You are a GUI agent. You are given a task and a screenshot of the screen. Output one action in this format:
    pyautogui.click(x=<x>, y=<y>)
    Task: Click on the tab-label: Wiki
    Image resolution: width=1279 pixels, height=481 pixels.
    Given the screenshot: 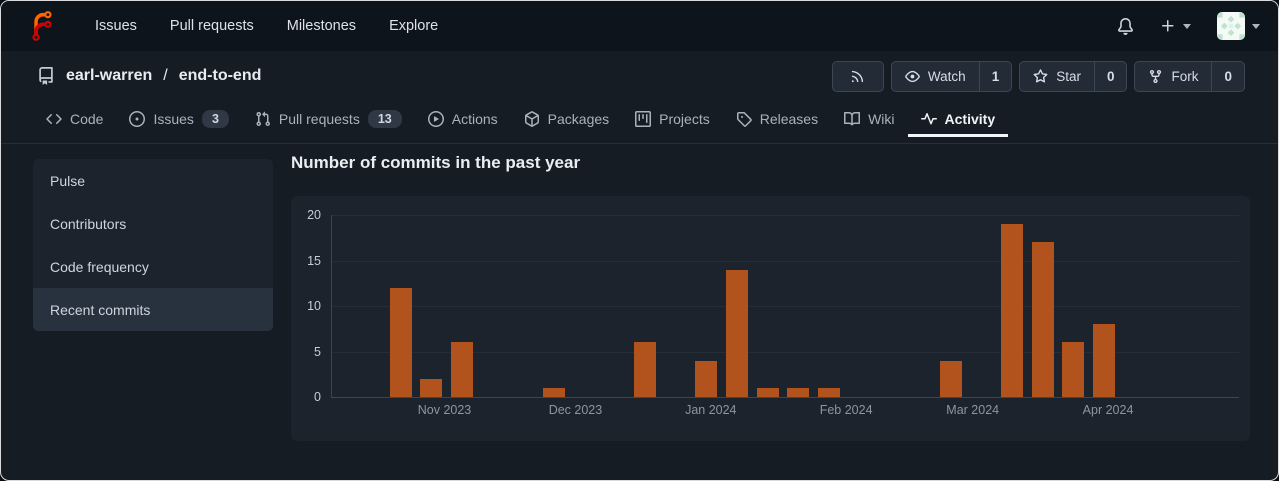 What is the action you would take?
    pyautogui.click(x=881, y=119)
    